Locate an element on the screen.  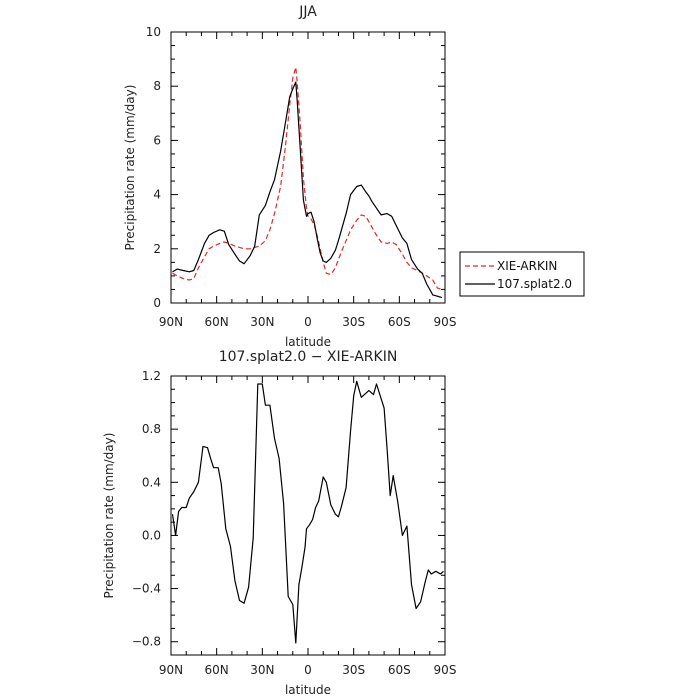
y-tick-label: 0.0 is located at coordinates (151, 535).